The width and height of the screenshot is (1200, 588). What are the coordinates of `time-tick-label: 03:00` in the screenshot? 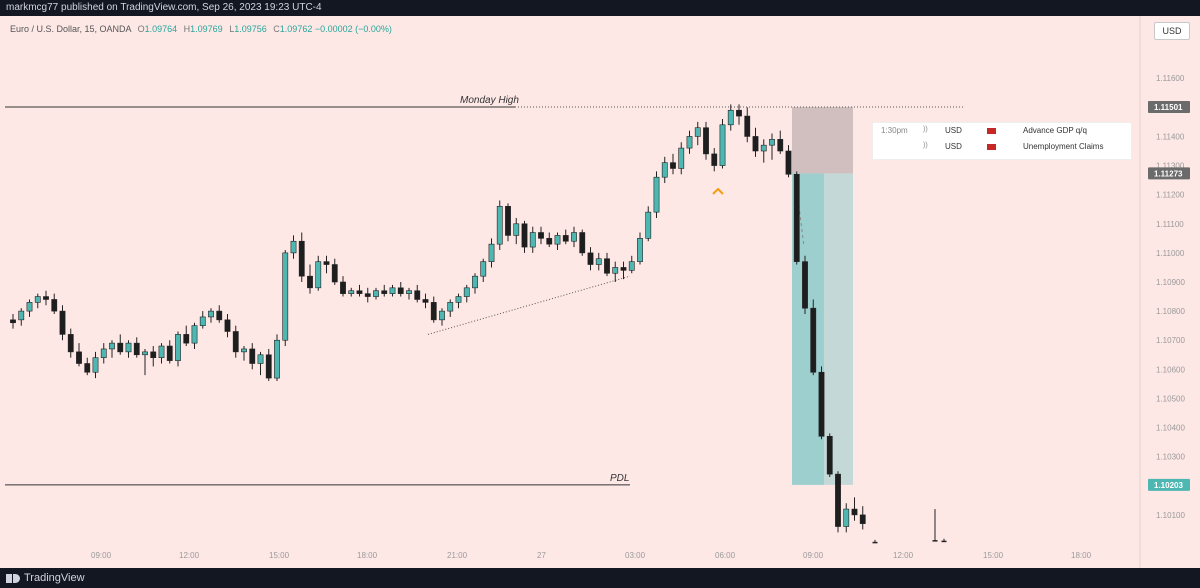 It's located at (635, 555).